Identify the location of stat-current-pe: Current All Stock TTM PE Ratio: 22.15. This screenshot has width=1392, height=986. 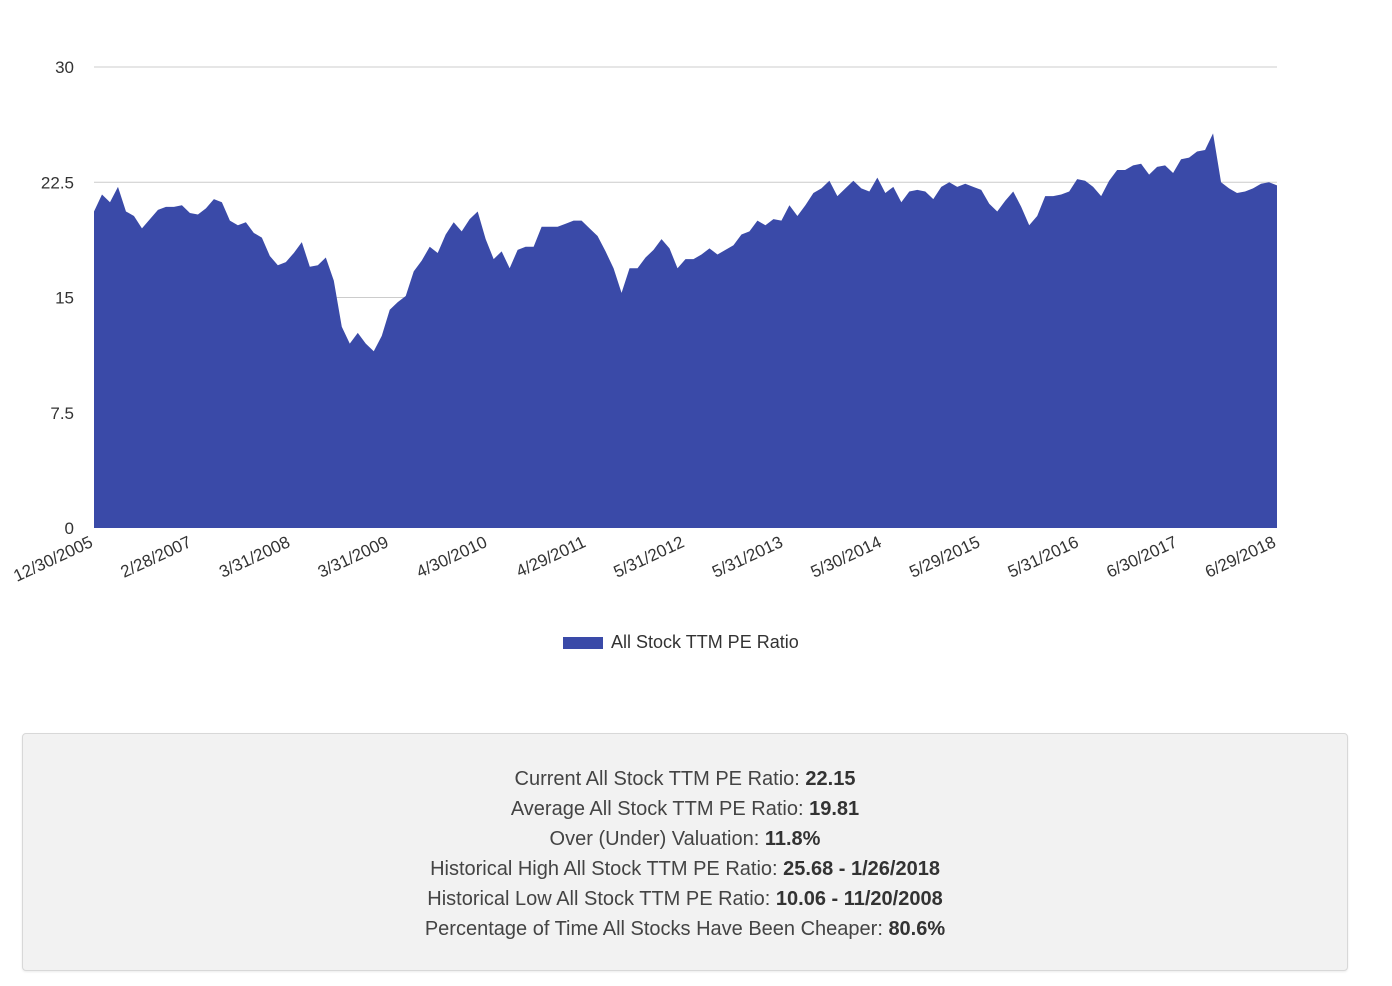
(685, 779).